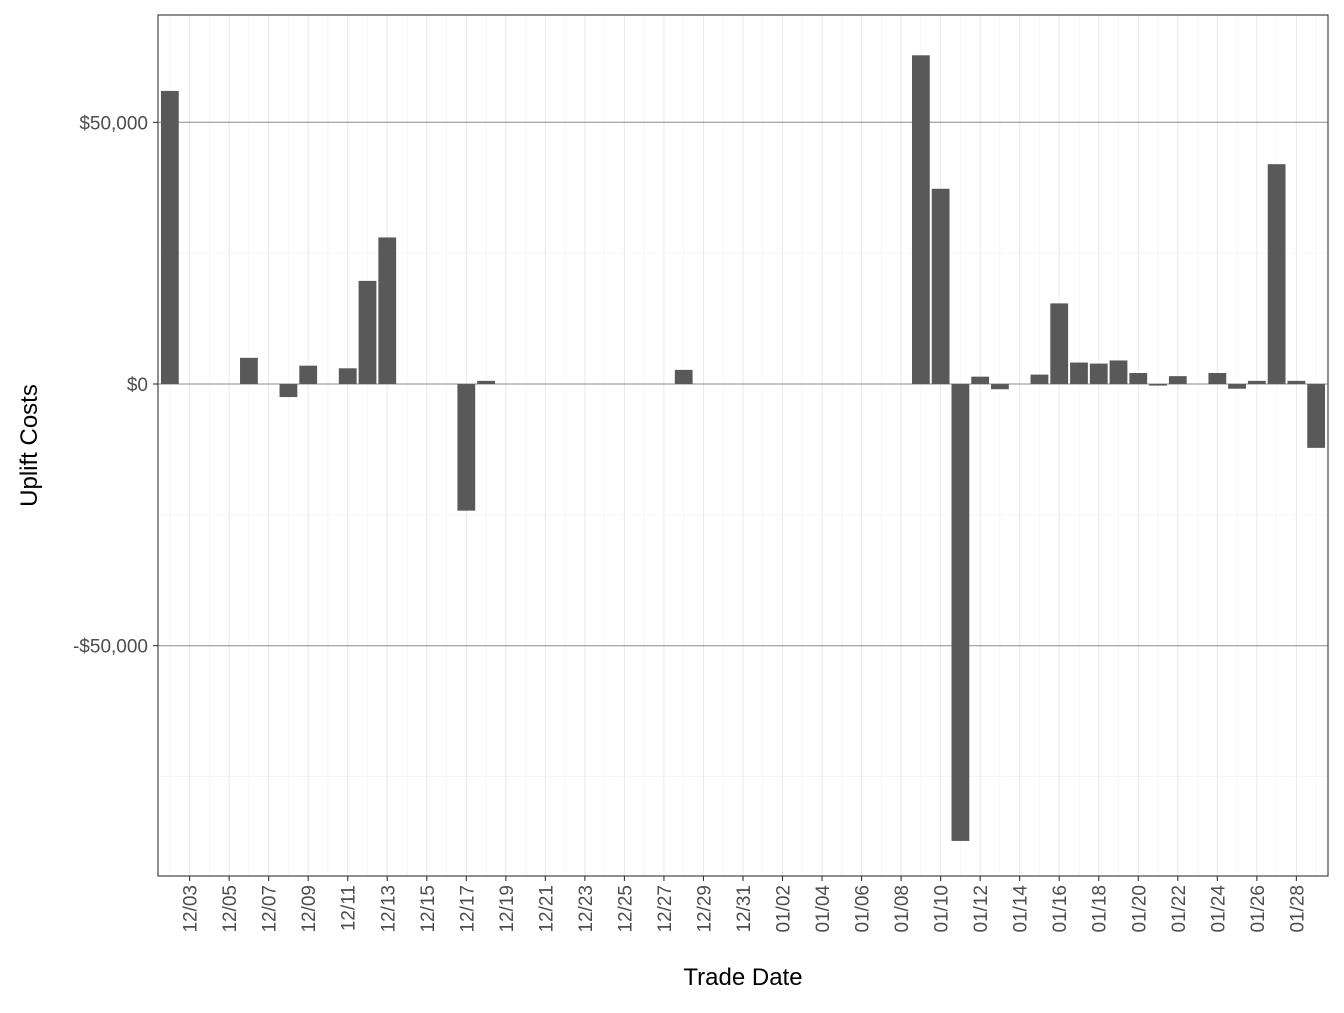 The height and width of the screenshot is (1013, 1344). Describe the element at coordinates (744, 909) in the screenshot. I see `x-tick-label: 12/31` at that location.